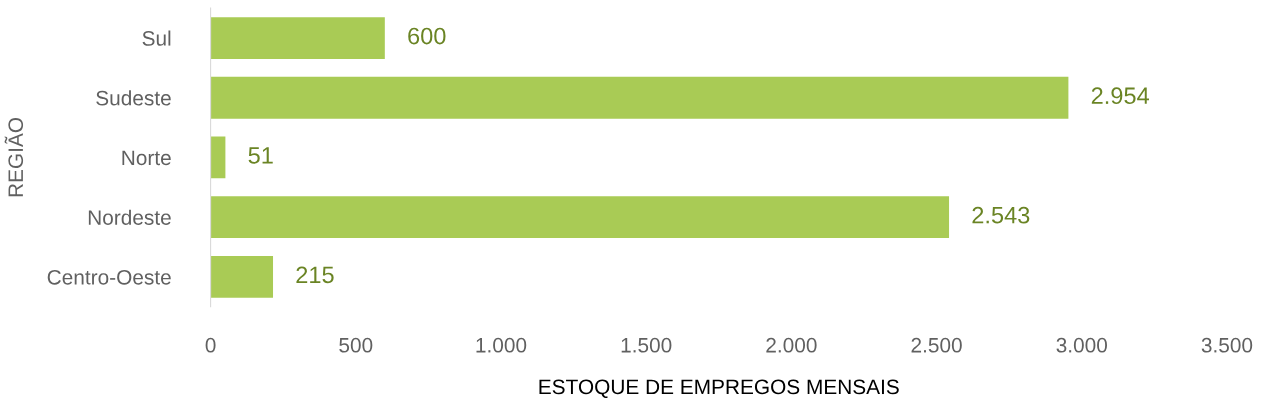 This screenshot has height=409, width=1261. I want to click on x-tick-label: 3.500, so click(1227, 345).